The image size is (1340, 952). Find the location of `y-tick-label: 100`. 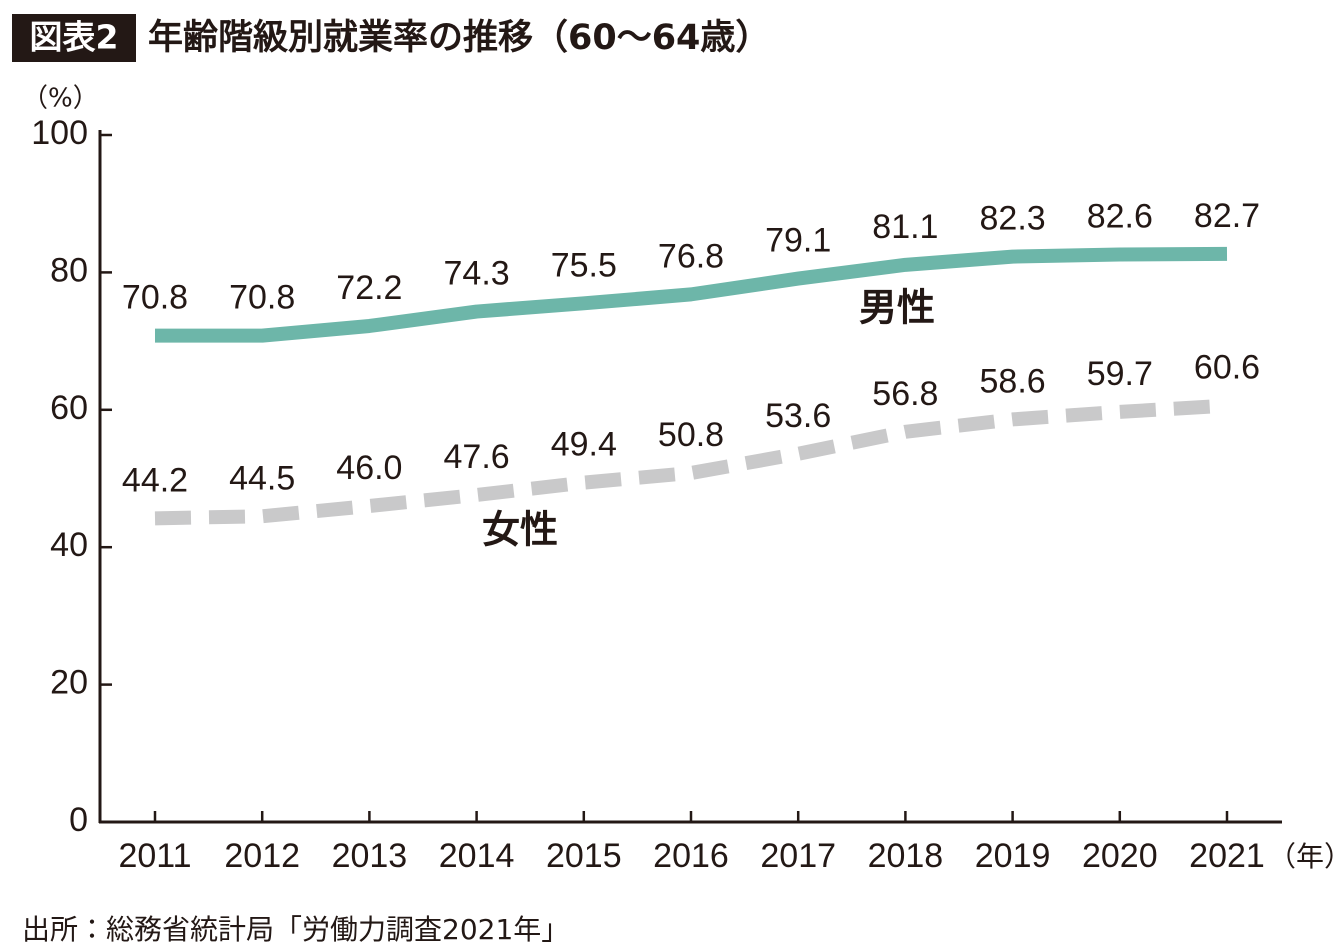

y-tick-label: 100 is located at coordinates (59, 133).